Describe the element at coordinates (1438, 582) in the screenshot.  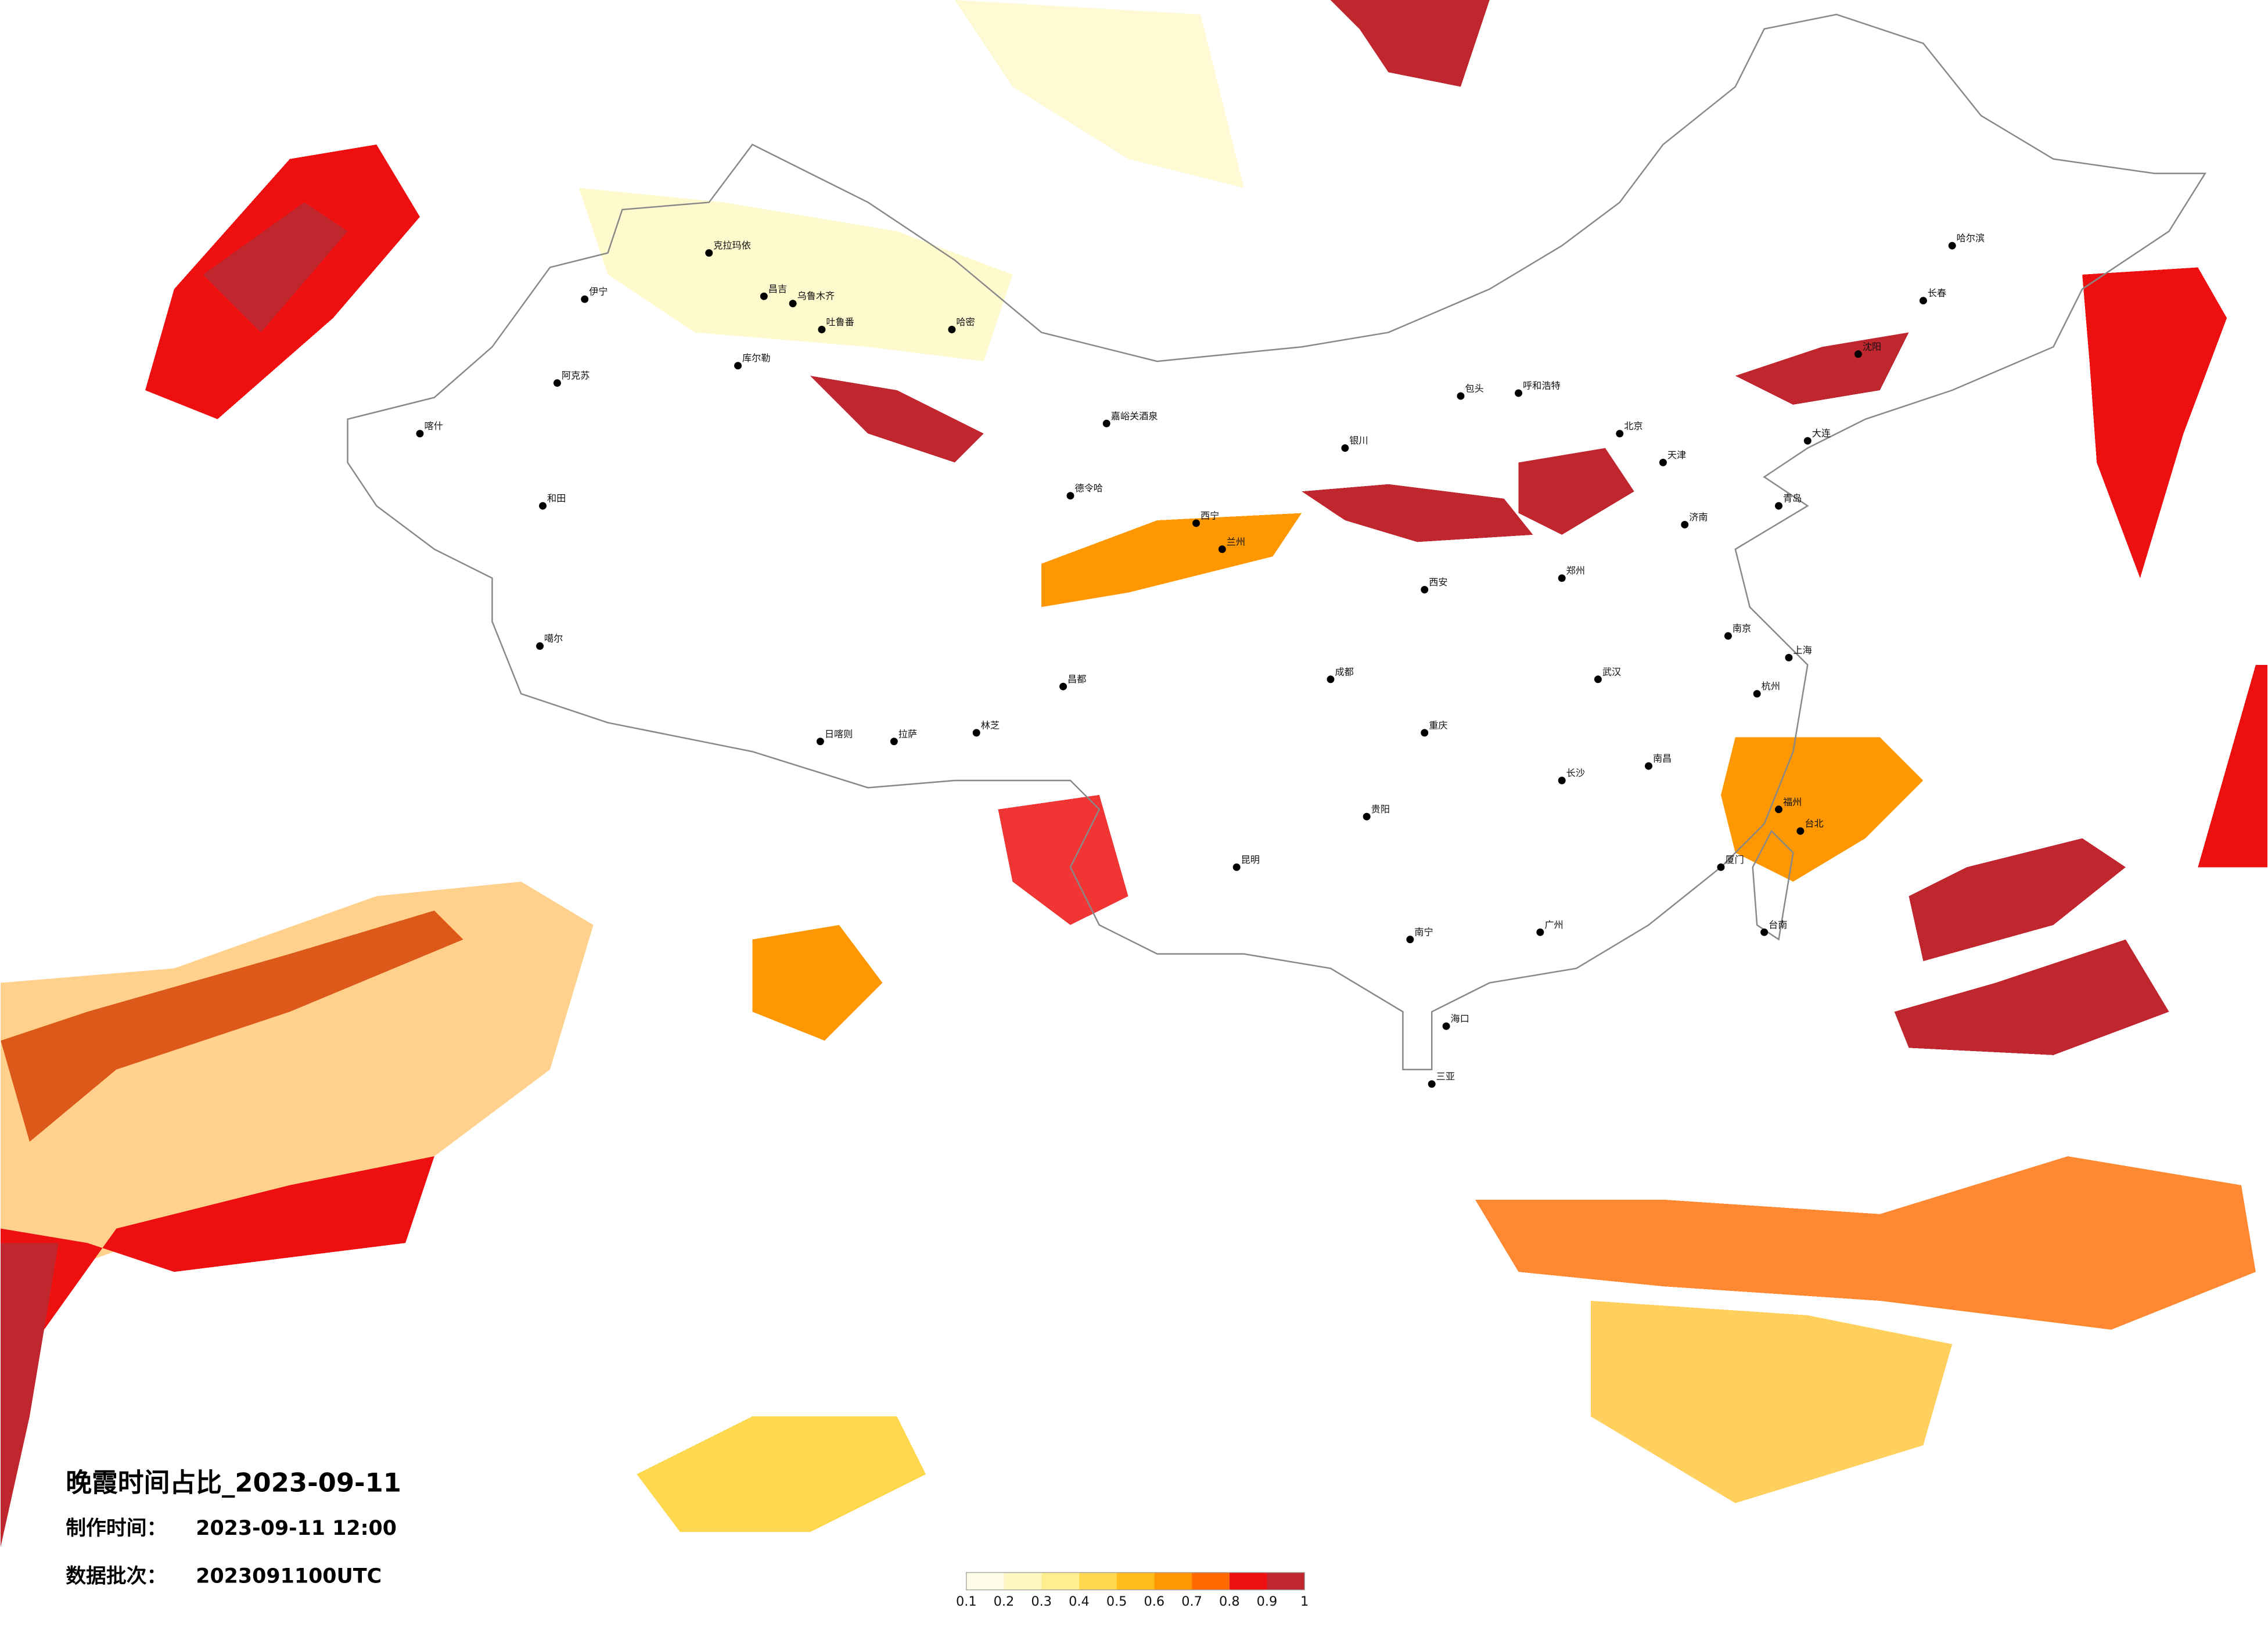
I see `city-label: 西安` at that location.